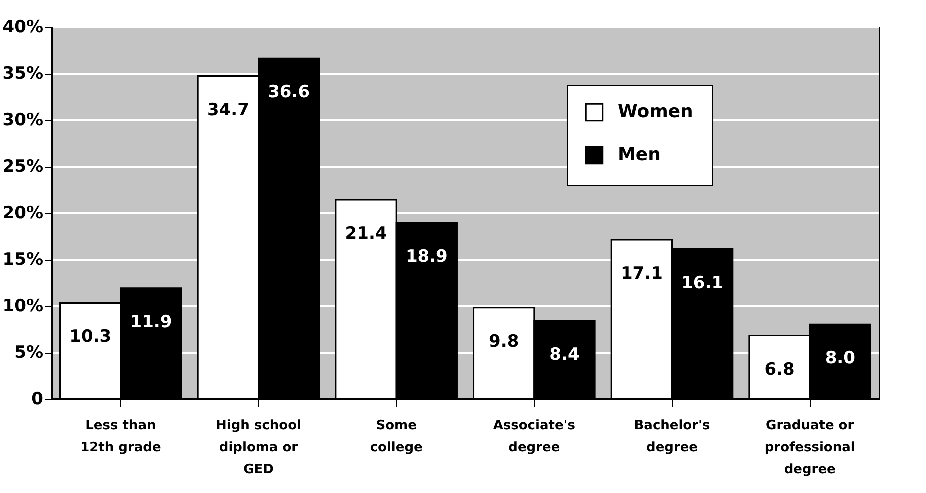  Describe the element at coordinates (151, 322) in the screenshot. I see `data-label: 11.9` at that location.